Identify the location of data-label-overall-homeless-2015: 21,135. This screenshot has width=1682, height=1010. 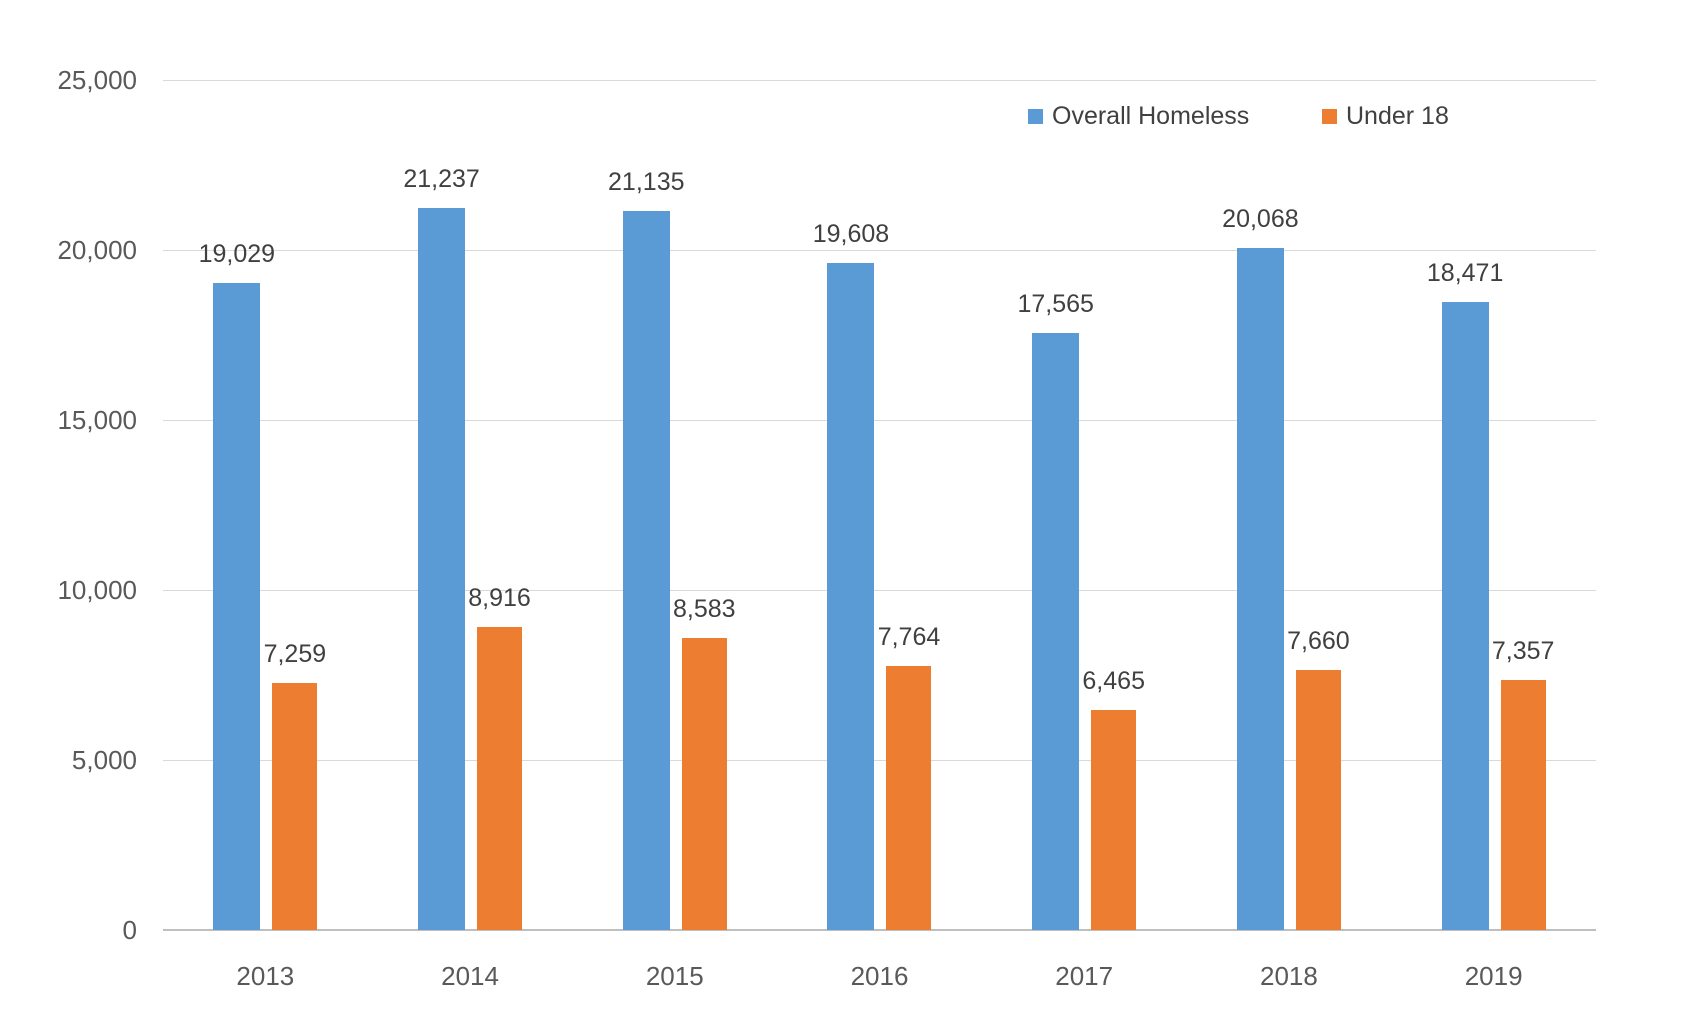
(646, 182).